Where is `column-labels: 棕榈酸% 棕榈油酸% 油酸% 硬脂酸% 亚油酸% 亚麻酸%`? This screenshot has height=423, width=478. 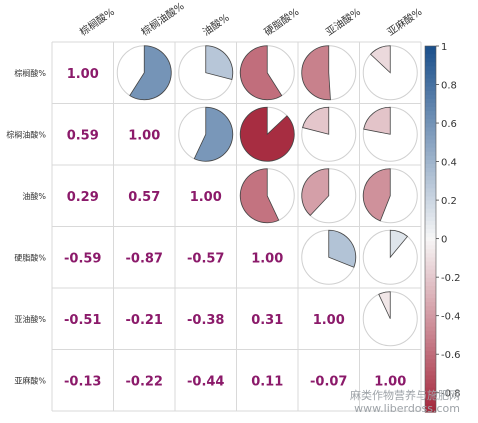 column-labels: 棕榈酸% 棕榈油酸% 油酸% 硬脂酸% 亚油酸% 亚麻酸% is located at coordinates (250, 19).